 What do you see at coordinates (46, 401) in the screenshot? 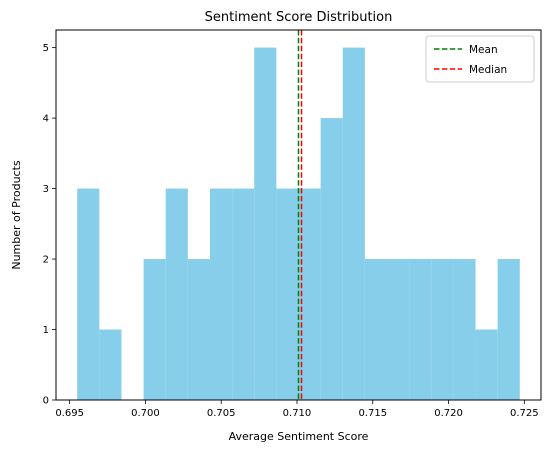
I see `y-tick-label: 0` at bounding box center [46, 401].